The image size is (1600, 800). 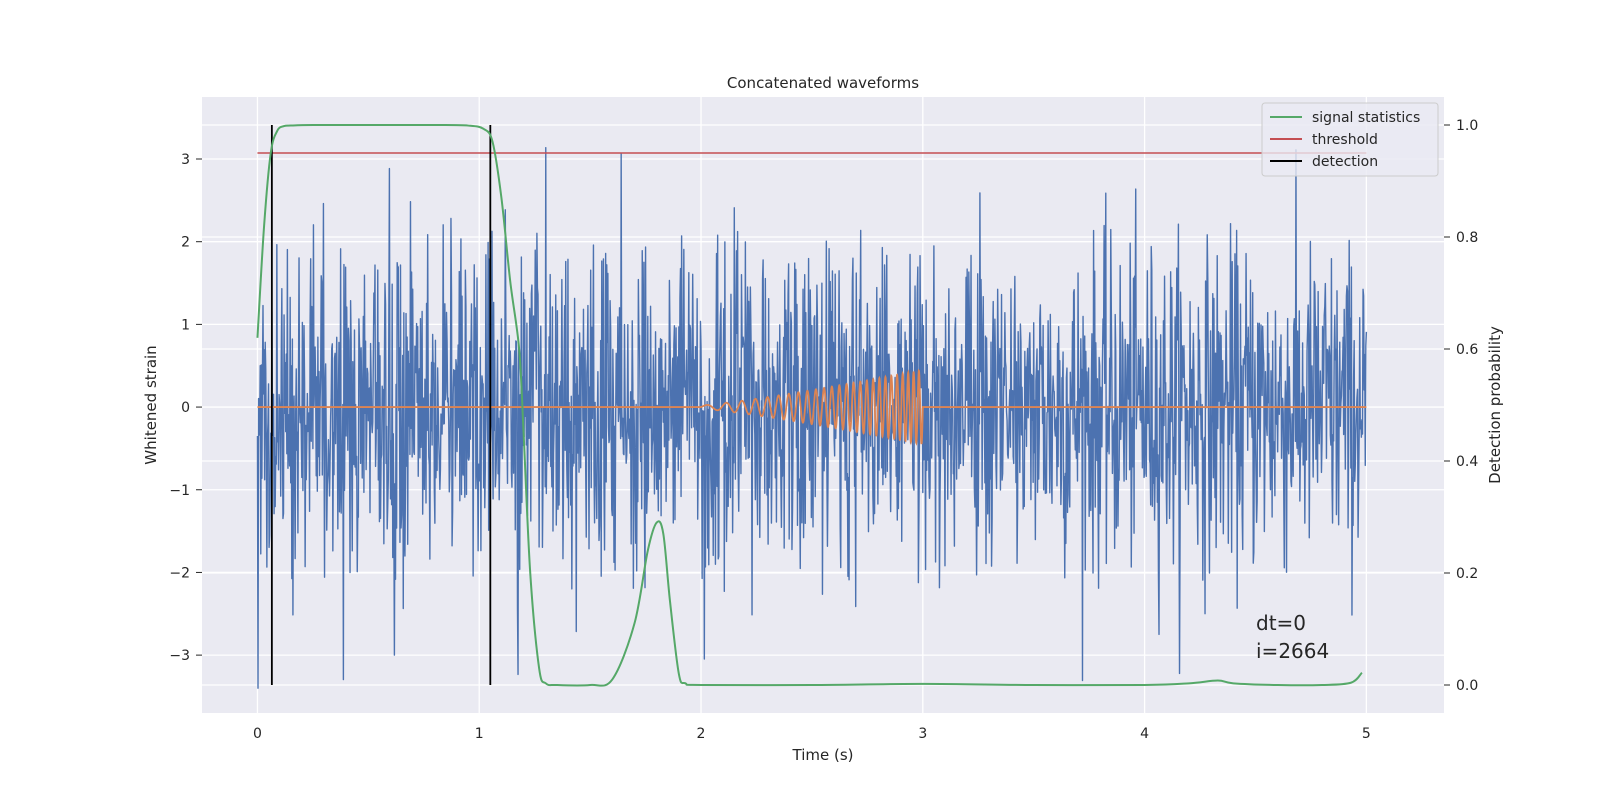 What do you see at coordinates (1467, 574) in the screenshot?
I see `y2-tick-label: 0.2` at bounding box center [1467, 574].